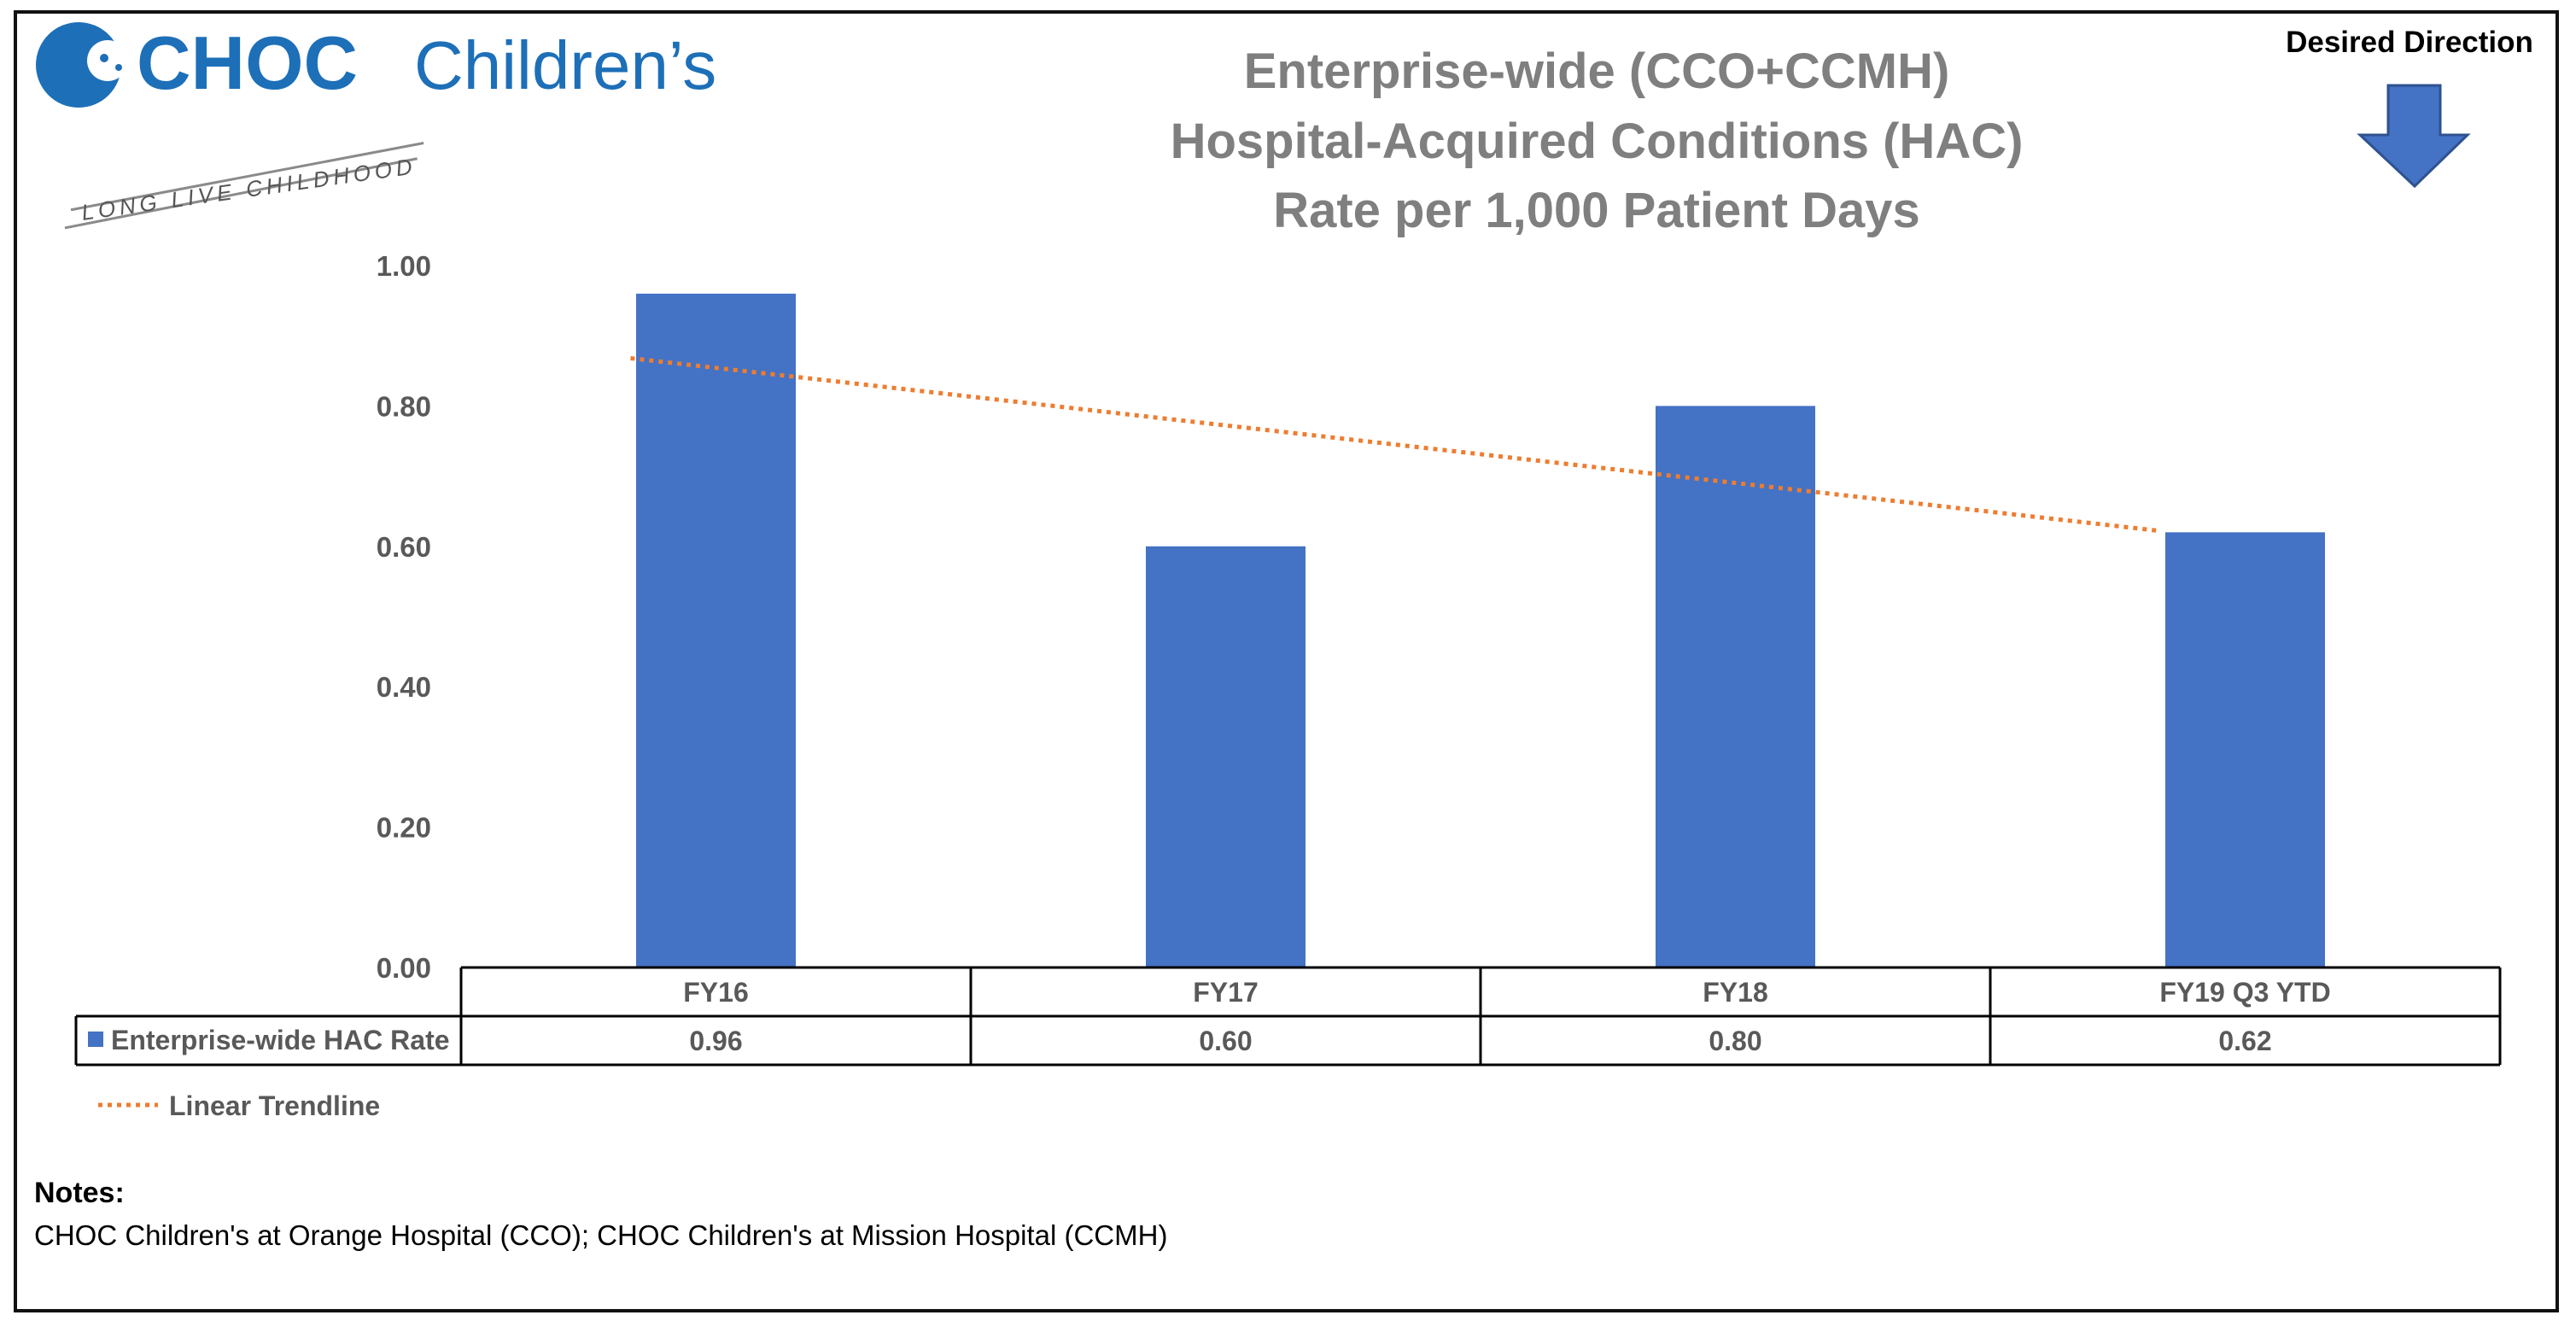 The height and width of the screenshot is (1321, 2576). Describe the element at coordinates (404, 266) in the screenshot. I see `y-tick-label: 1.00` at that location.